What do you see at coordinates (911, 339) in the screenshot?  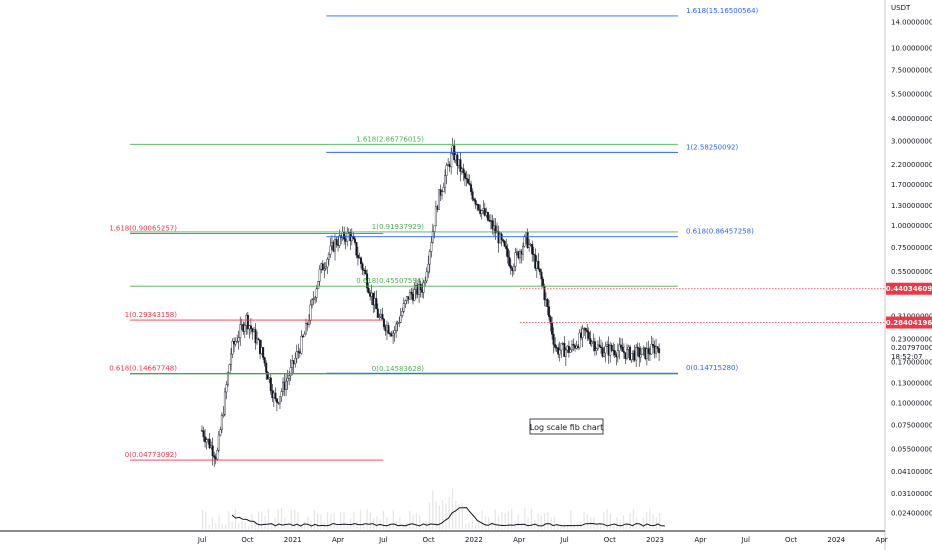 I see `y-tick-label: 0.23000000` at bounding box center [911, 339].